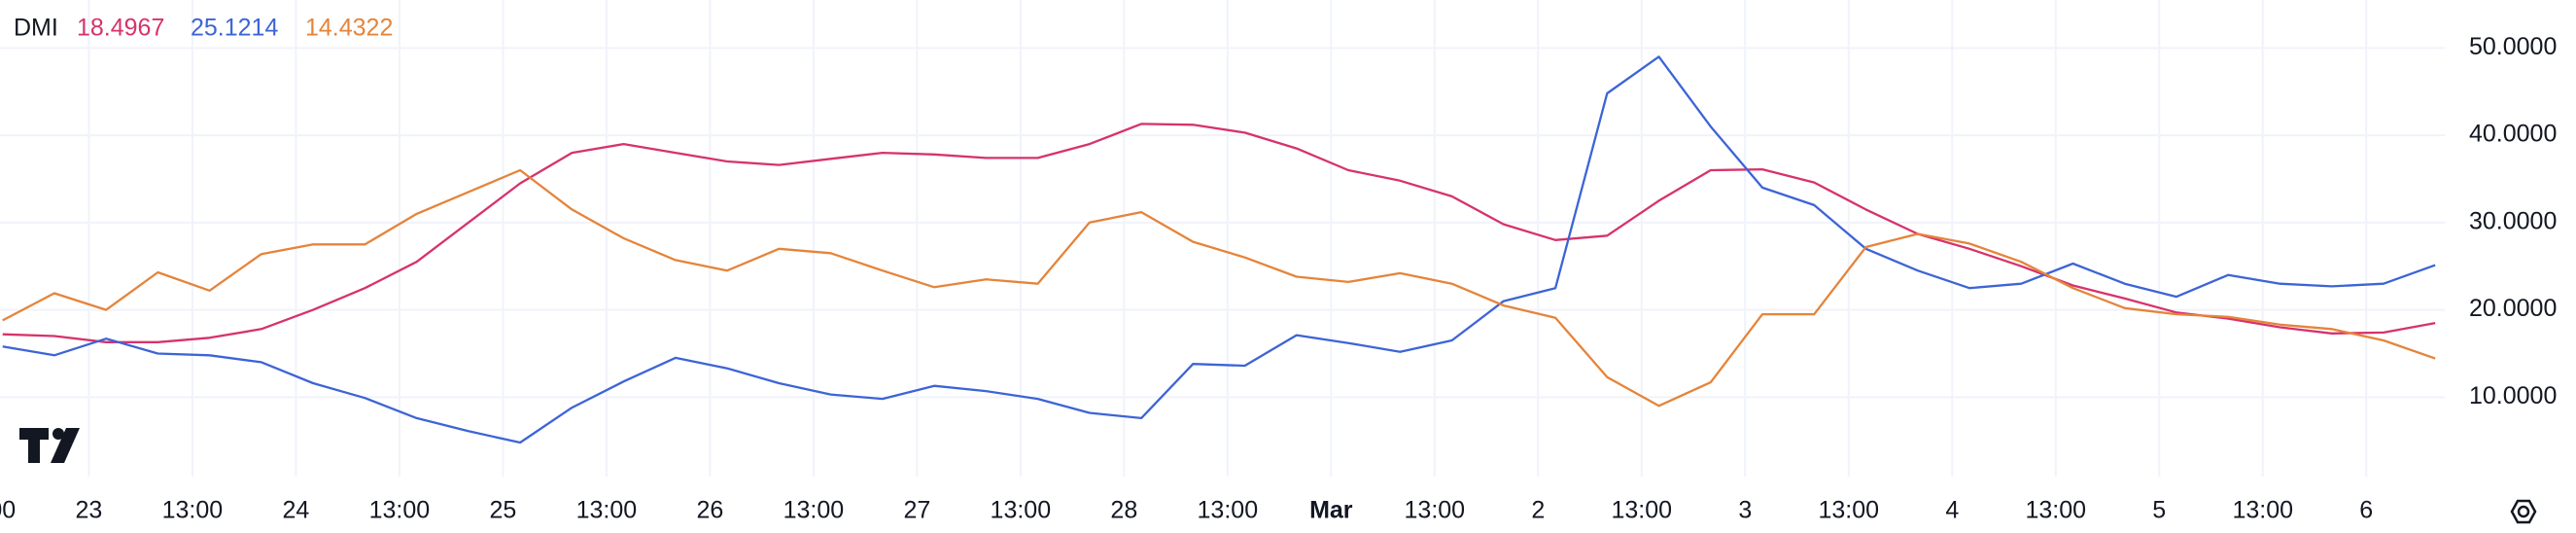 The image size is (2576, 533). What do you see at coordinates (917, 510) in the screenshot?
I see `x-tick-label: 27` at bounding box center [917, 510].